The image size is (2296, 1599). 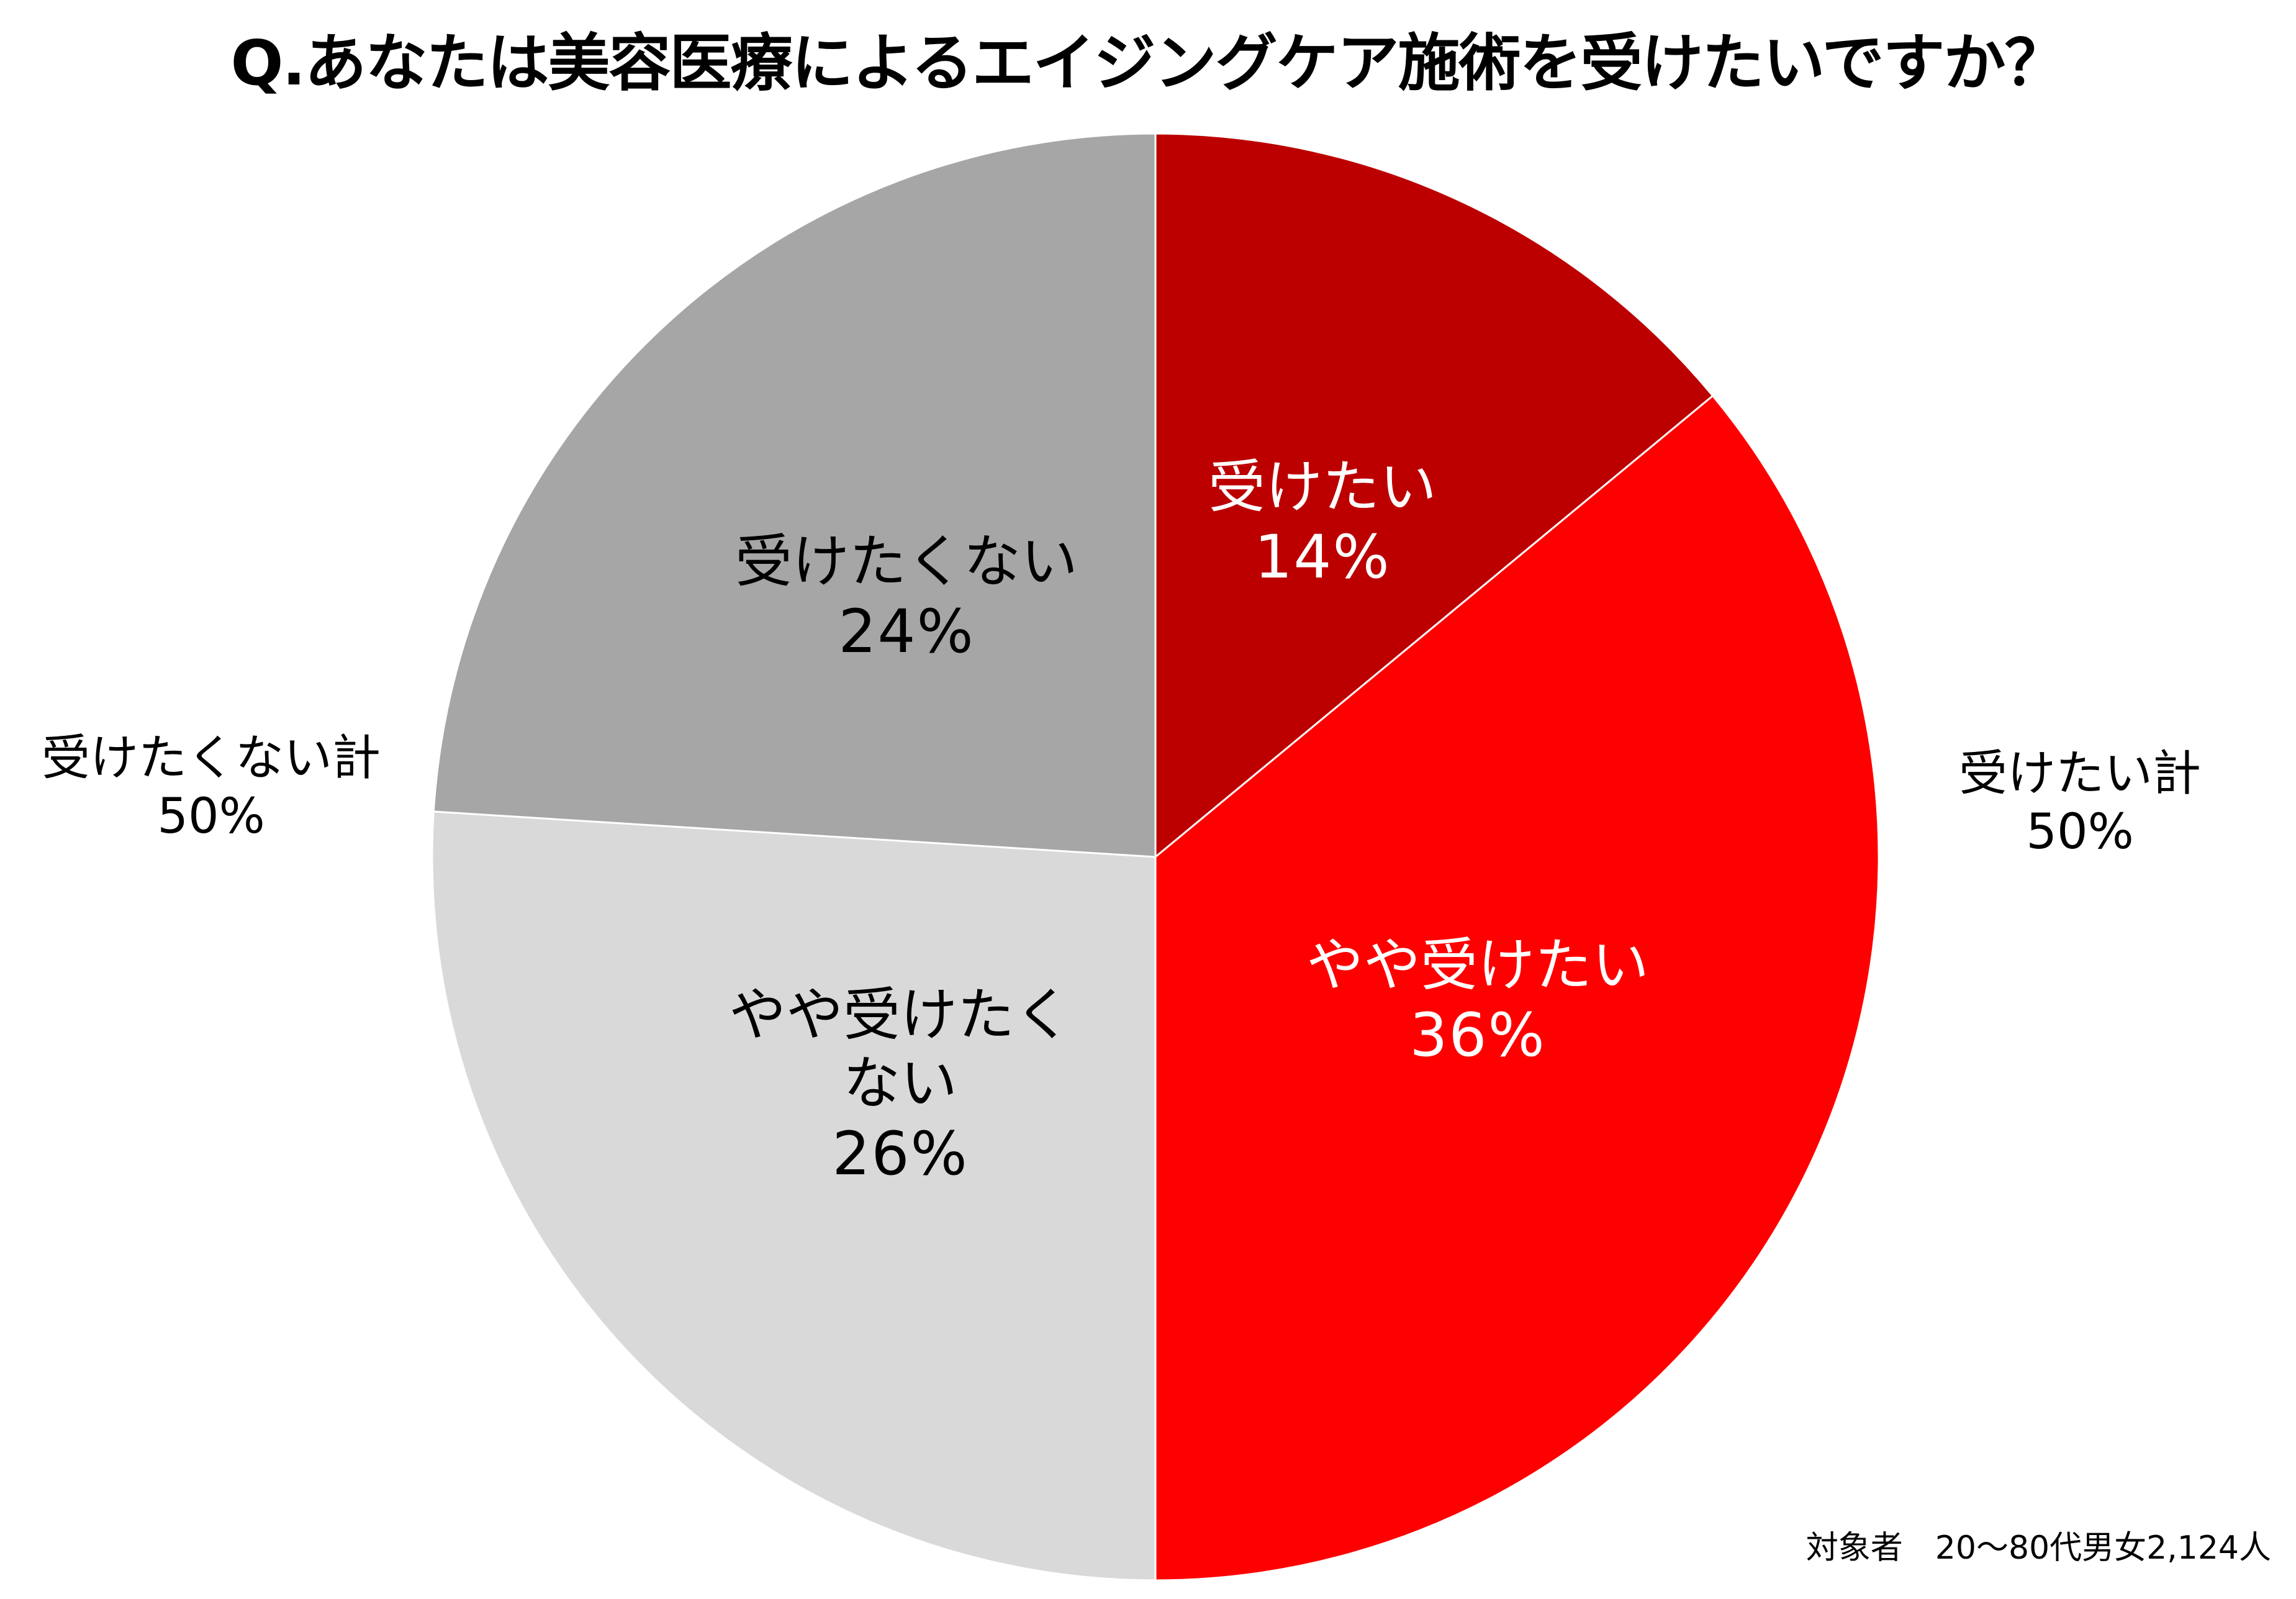 What do you see at coordinates (211, 817) in the screenshot?
I see `total-label-not-want-value: 50%` at bounding box center [211, 817].